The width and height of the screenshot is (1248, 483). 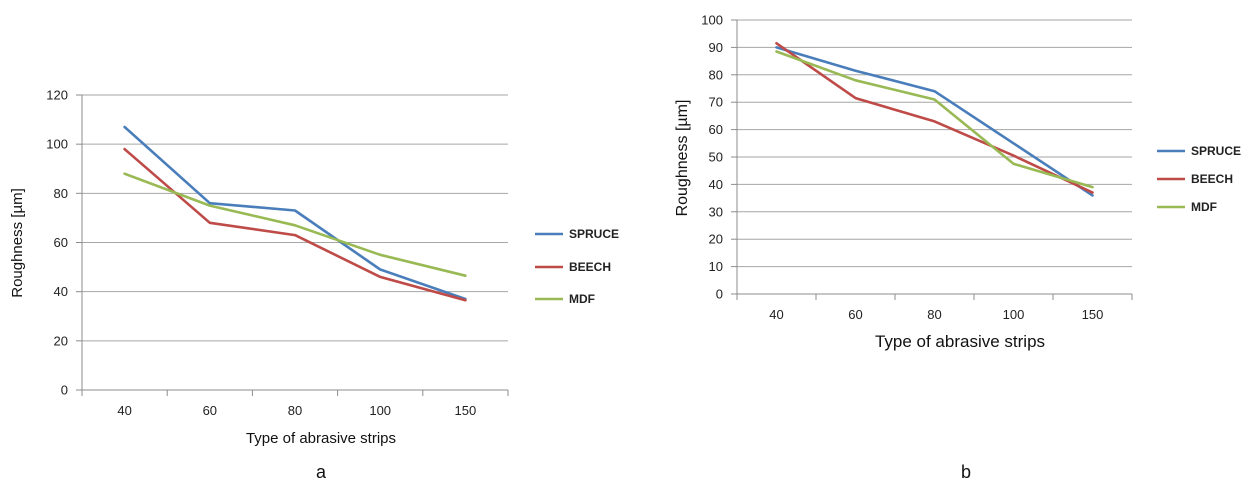 I want to click on chart-b-y-tick-label: 90, so click(x=716, y=47).